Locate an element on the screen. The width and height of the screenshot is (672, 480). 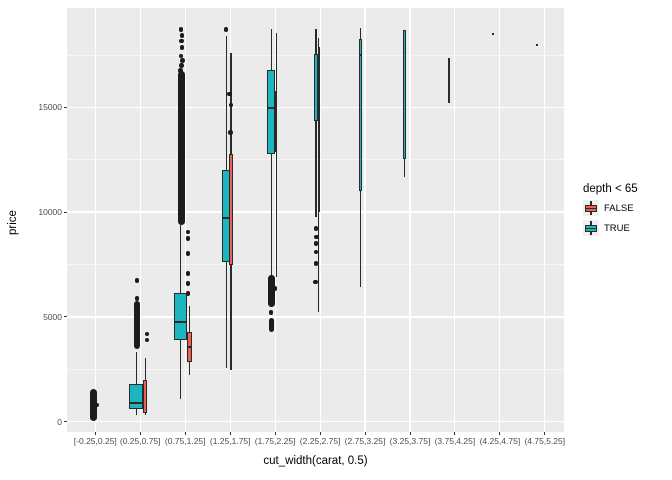
legend-label: TRUE is located at coordinates (617, 228).